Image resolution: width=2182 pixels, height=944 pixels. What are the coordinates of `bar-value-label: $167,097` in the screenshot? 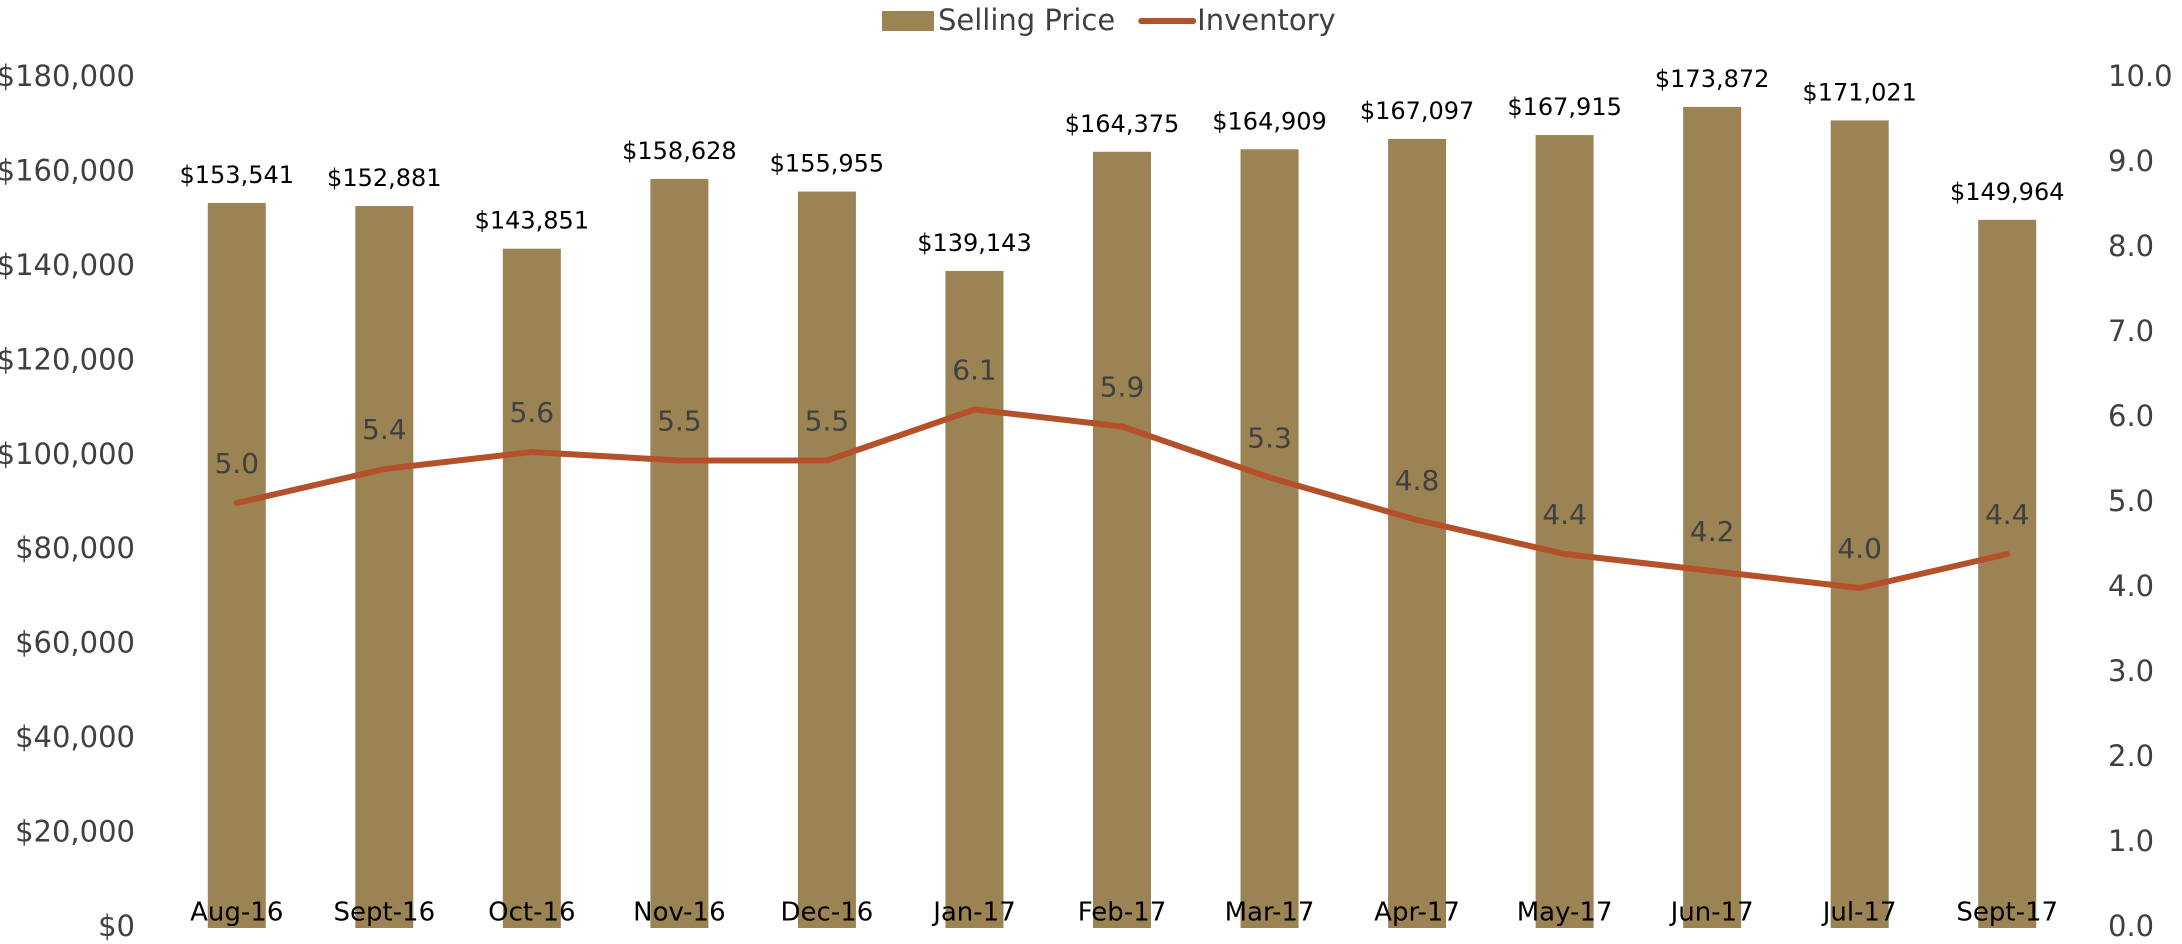 It's located at (1417, 111).